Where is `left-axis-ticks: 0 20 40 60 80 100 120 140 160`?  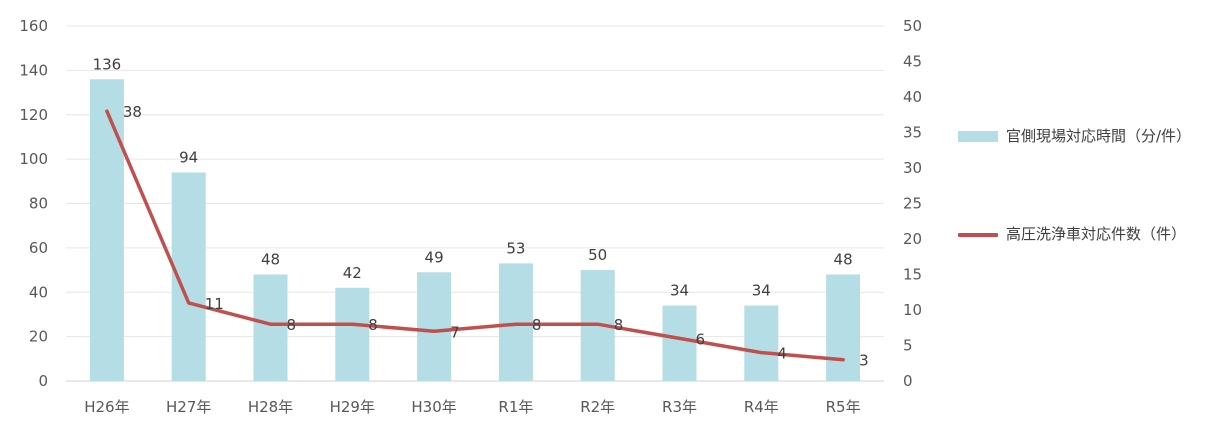
left-axis-ticks: 0 20 40 60 80 100 120 140 160 is located at coordinates (33, 203).